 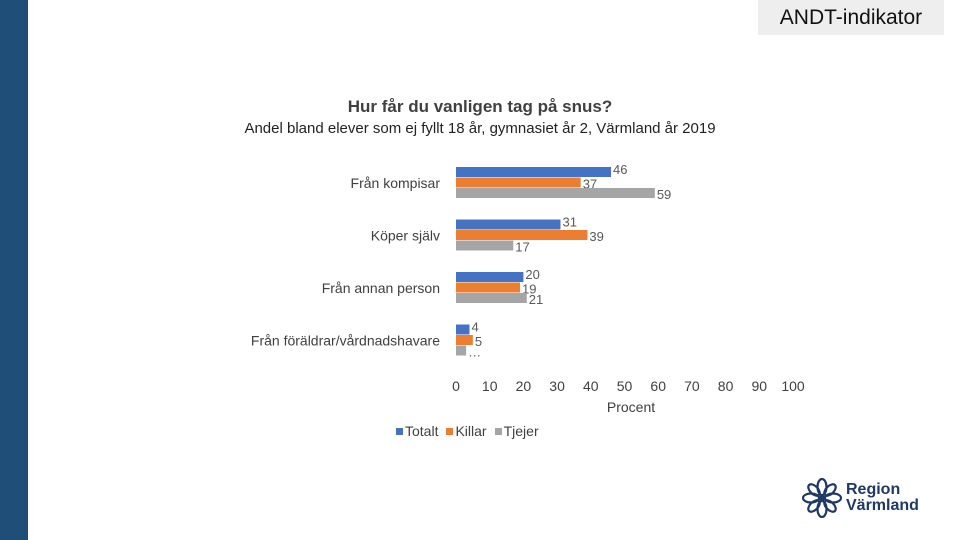 I want to click on bar-killar-fran-foraldrar-vardnadshavare, so click(x=464, y=340).